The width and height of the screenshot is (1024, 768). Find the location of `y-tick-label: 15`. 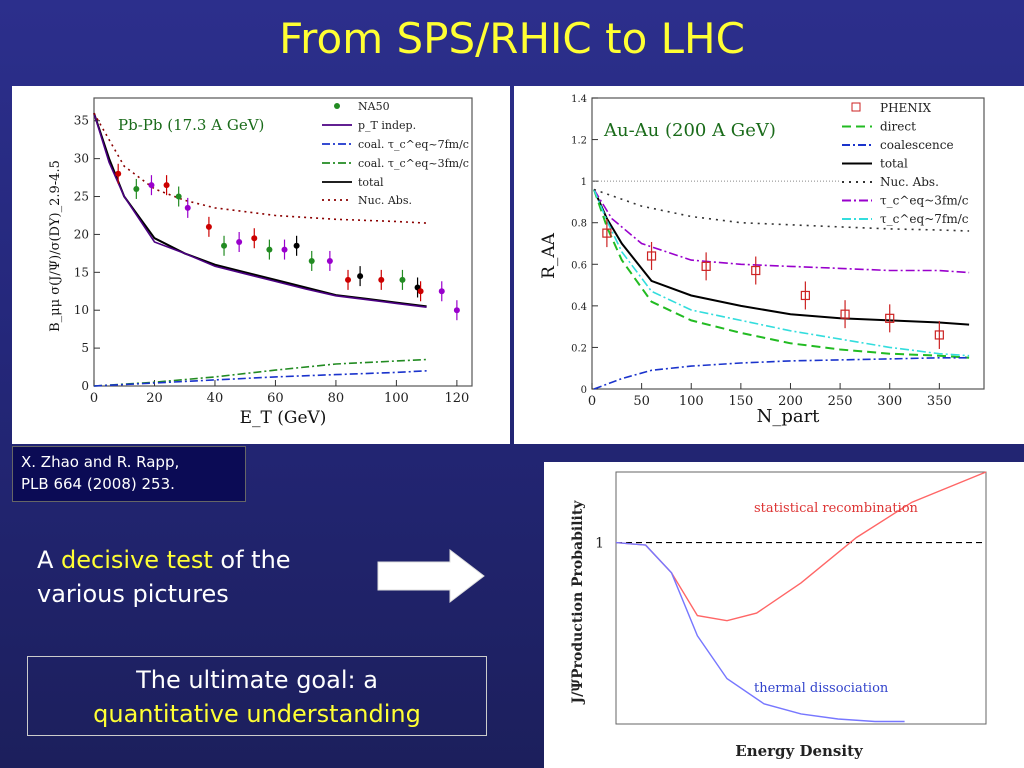

y-tick-label: 15 is located at coordinates (81, 272).